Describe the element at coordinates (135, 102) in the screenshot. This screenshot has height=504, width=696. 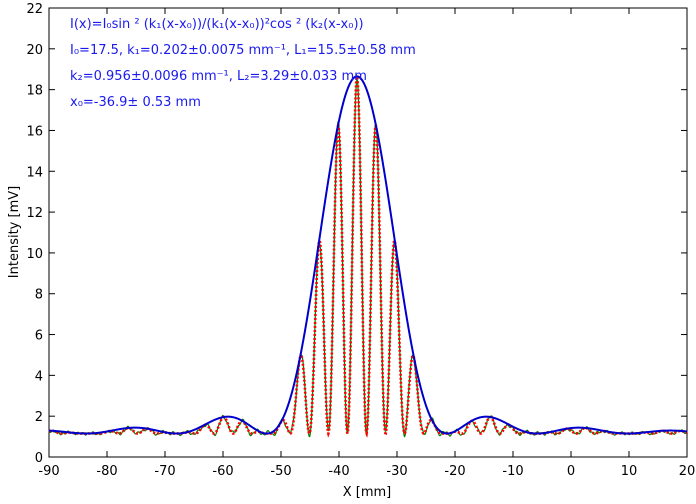
I see `fit-params-line-3: x₀=-36.9± 0.53 mm` at that location.